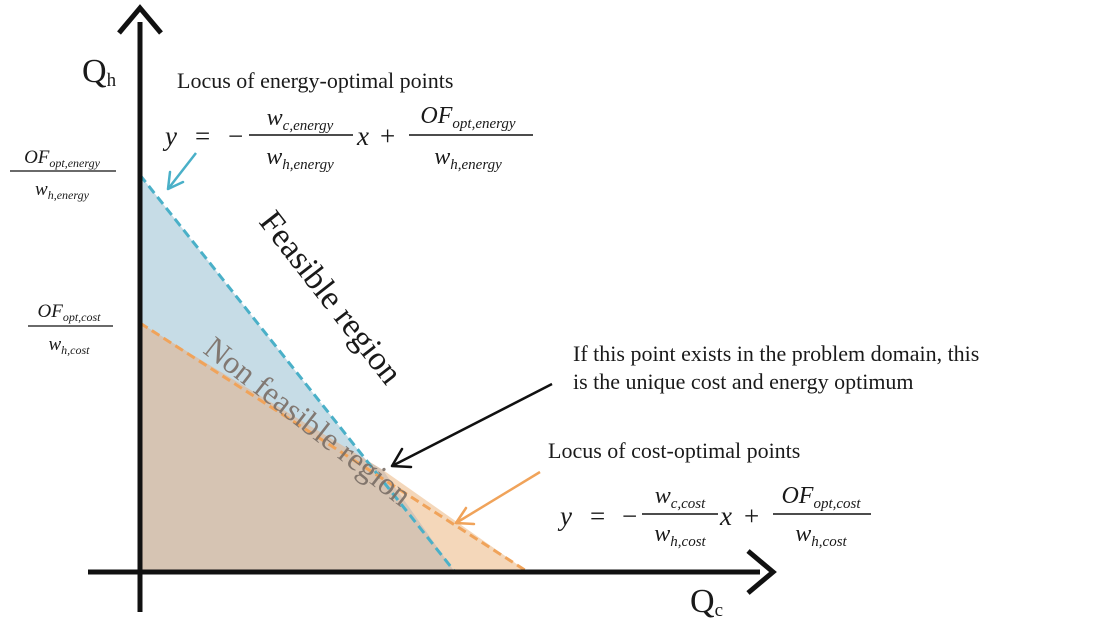 The image size is (1099, 627). What do you see at coordinates (471, 425) in the screenshot?
I see `intersection-arrow` at bounding box center [471, 425].